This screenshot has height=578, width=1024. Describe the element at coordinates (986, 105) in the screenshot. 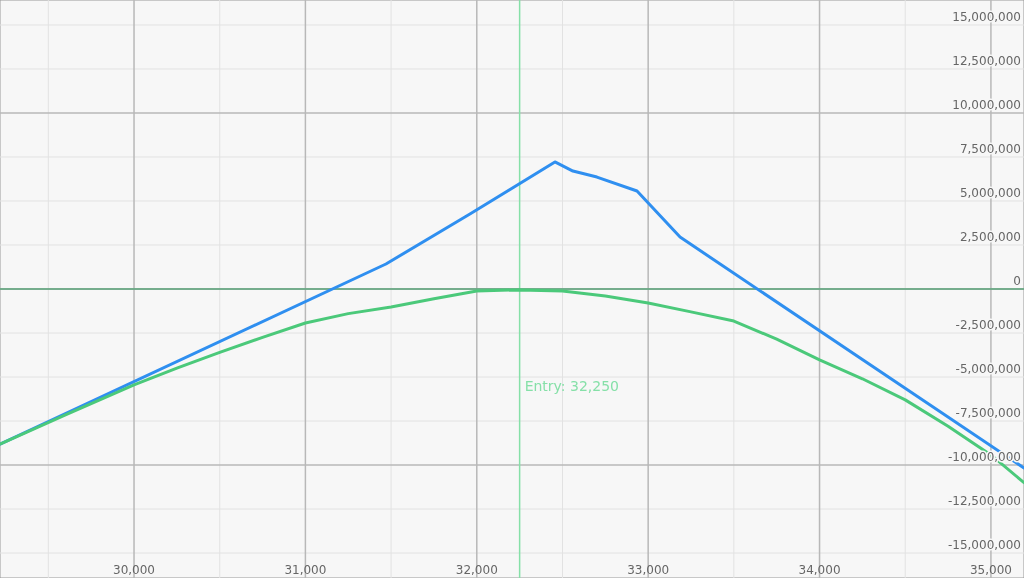

I see `y-tick-label: 10,000,000` at that location.